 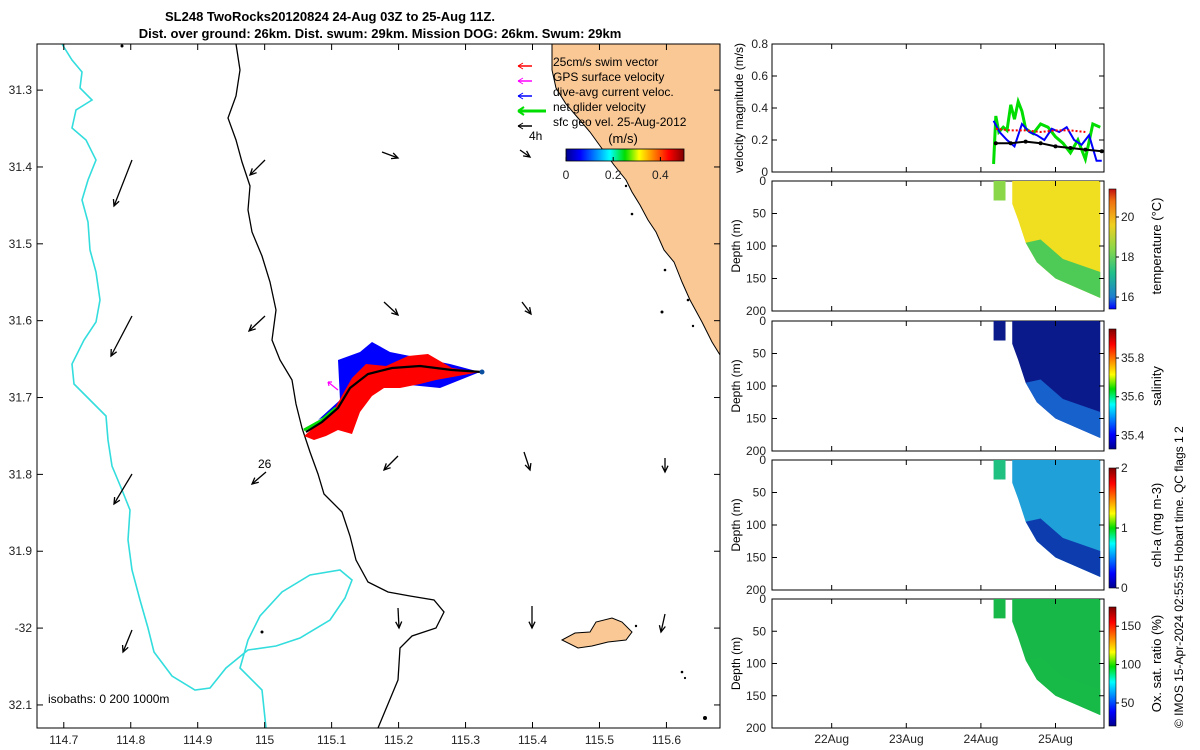 I want to click on profile-colorbar-tick-label: 16, so click(x=1128, y=297).